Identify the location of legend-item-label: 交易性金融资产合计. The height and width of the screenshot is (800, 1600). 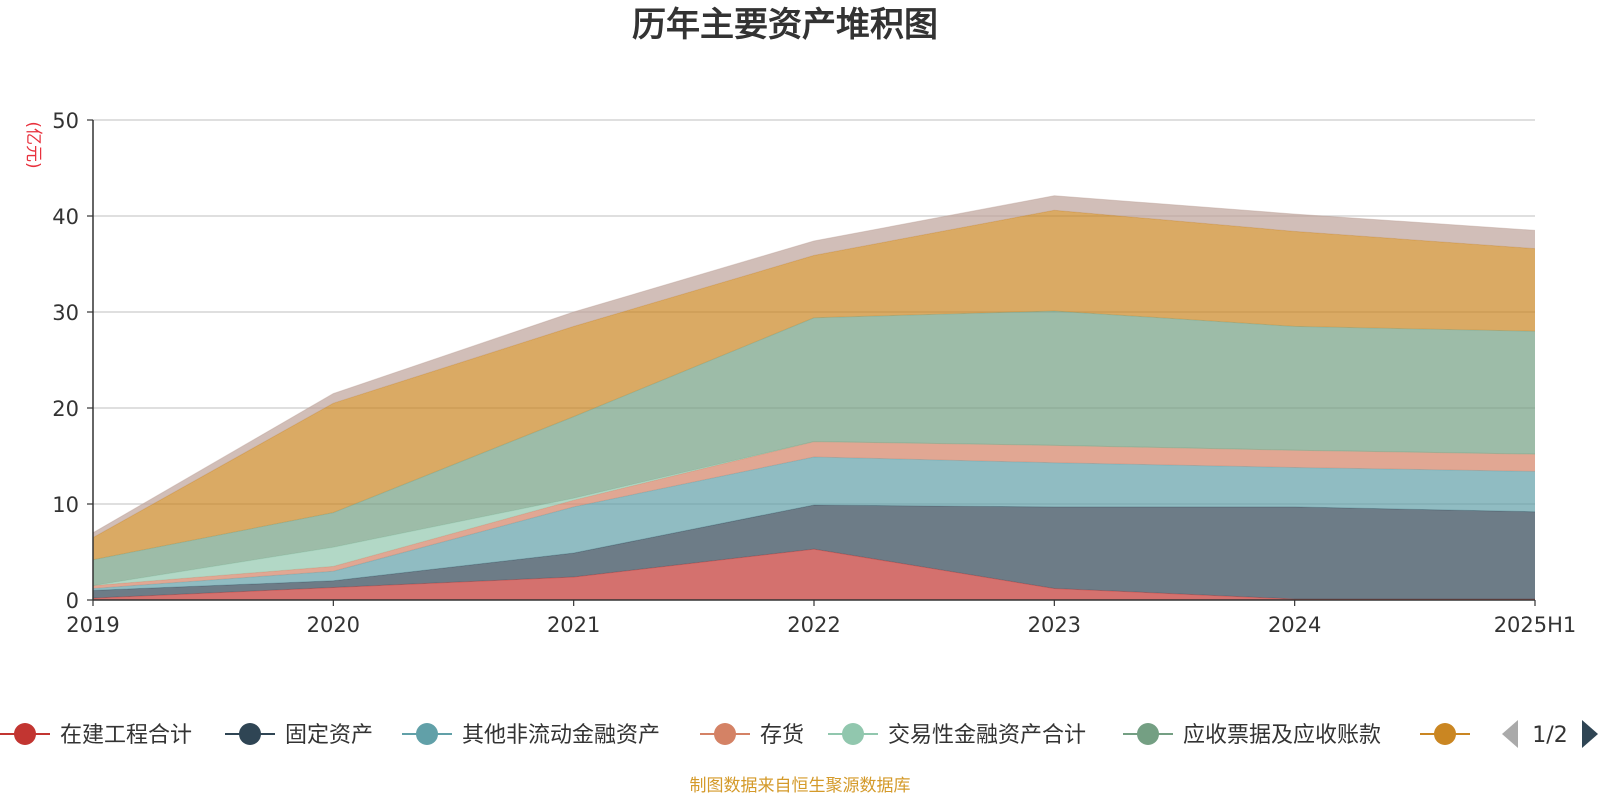
(987, 735).